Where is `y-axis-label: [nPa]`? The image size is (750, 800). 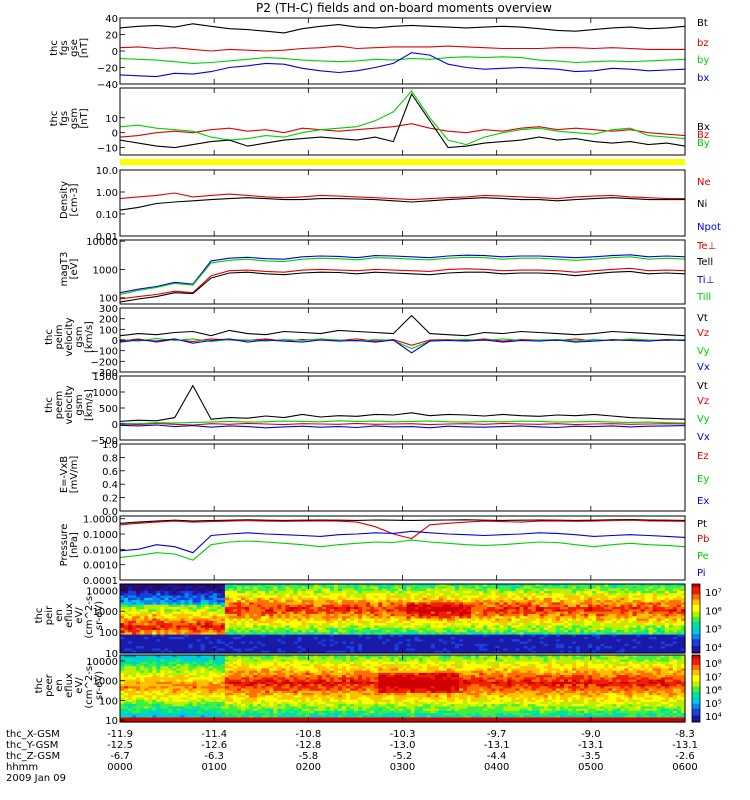 y-axis-label: [nPa] is located at coordinates (74, 545).